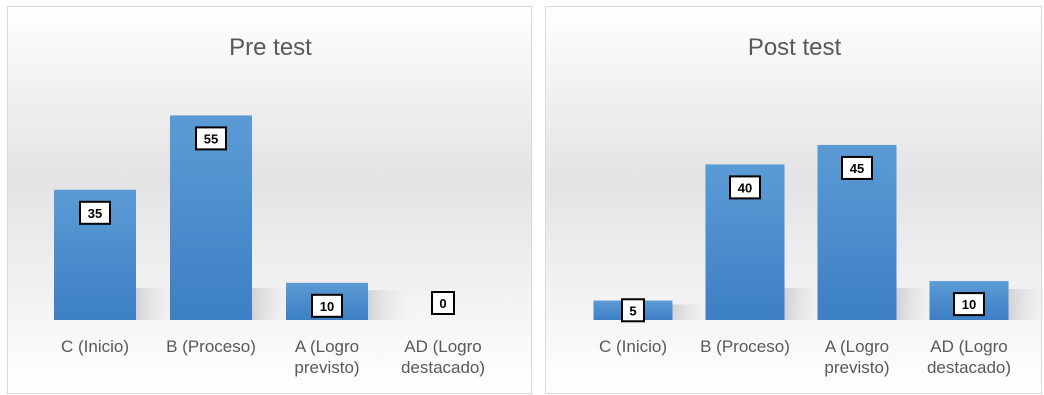  Describe the element at coordinates (795, 47) in the screenshot. I see `chart-title: Post test` at that location.